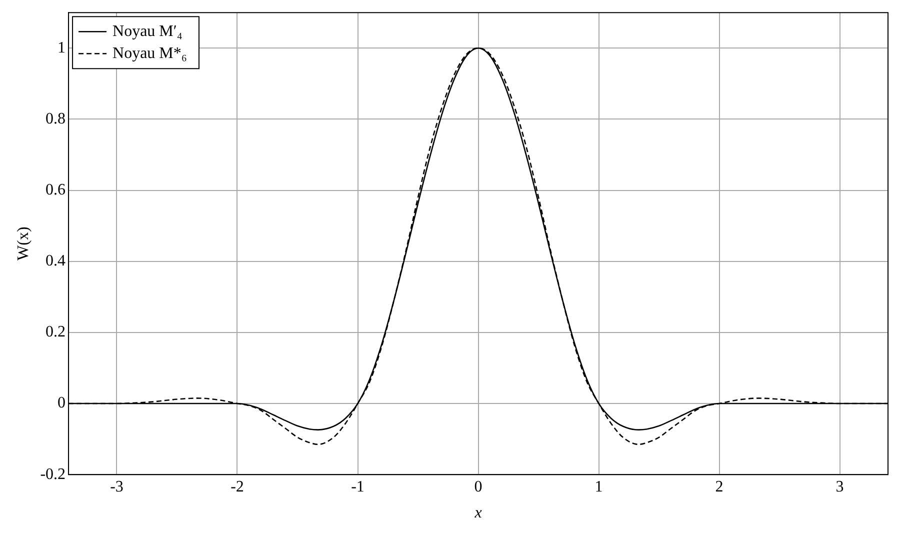 The image size is (900, 535). What do you see at coordinates (56, 189) in the screenshot?
I see `y-tick-label: 0.6` at bounding box center [56, 189].